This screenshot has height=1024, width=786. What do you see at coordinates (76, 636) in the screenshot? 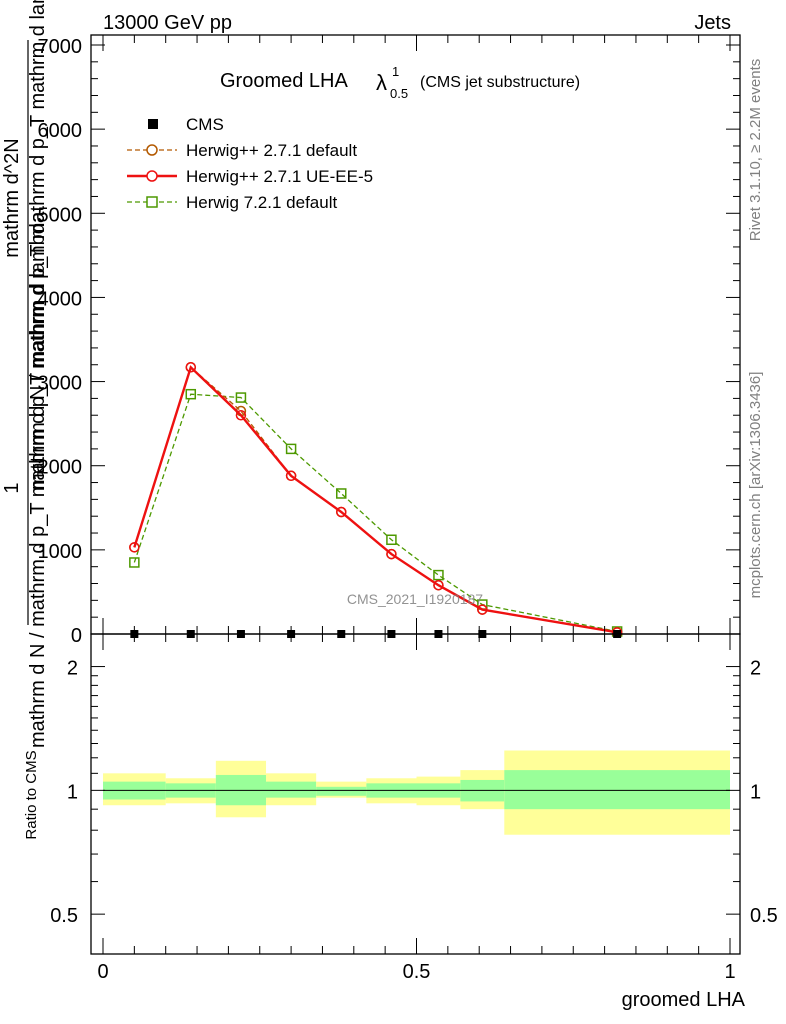
I see `y-tick-label: 0` at bounding box center [76, 636].